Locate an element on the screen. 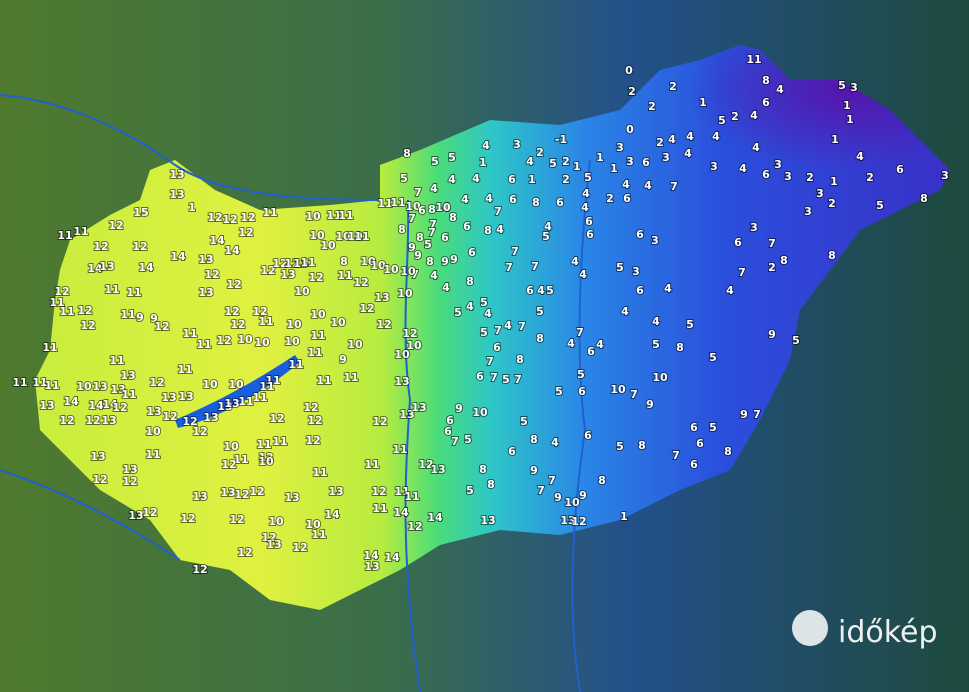  lake is located at coordinates (237, 391).